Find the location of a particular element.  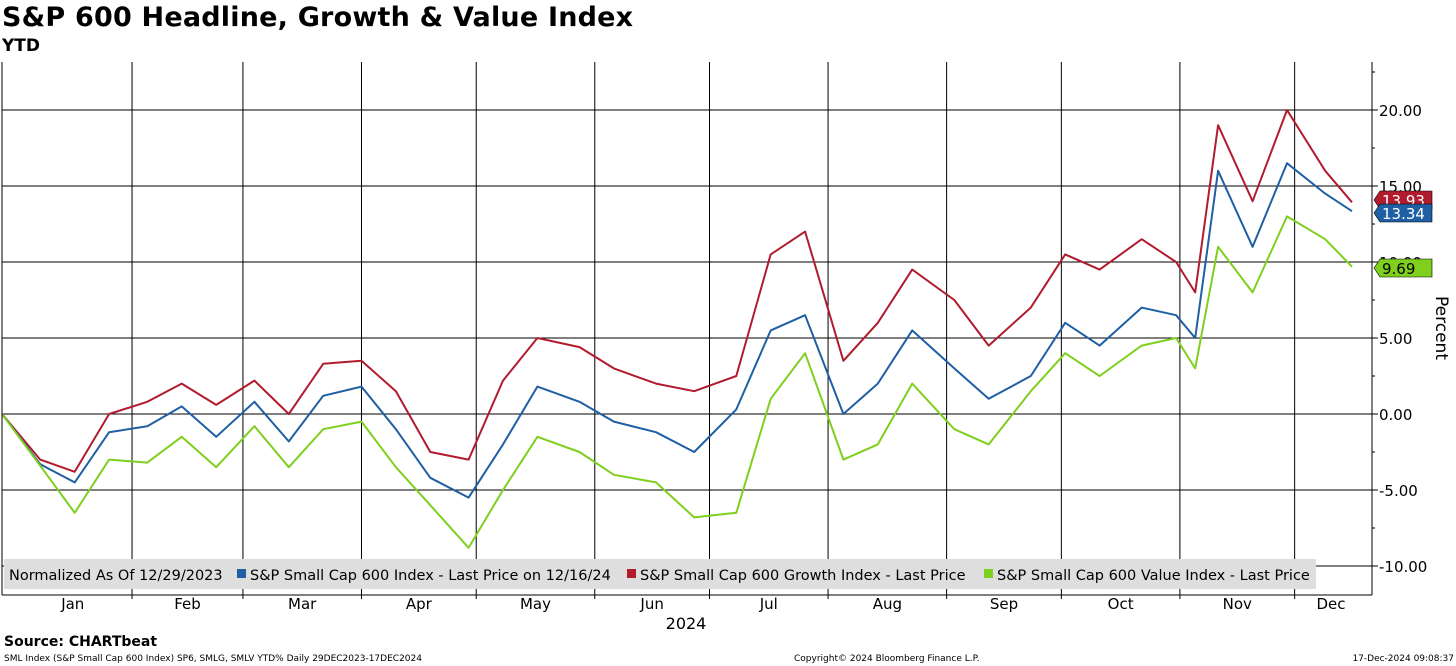

x-tick-label: Oct is located at coordinates (1121, 604).